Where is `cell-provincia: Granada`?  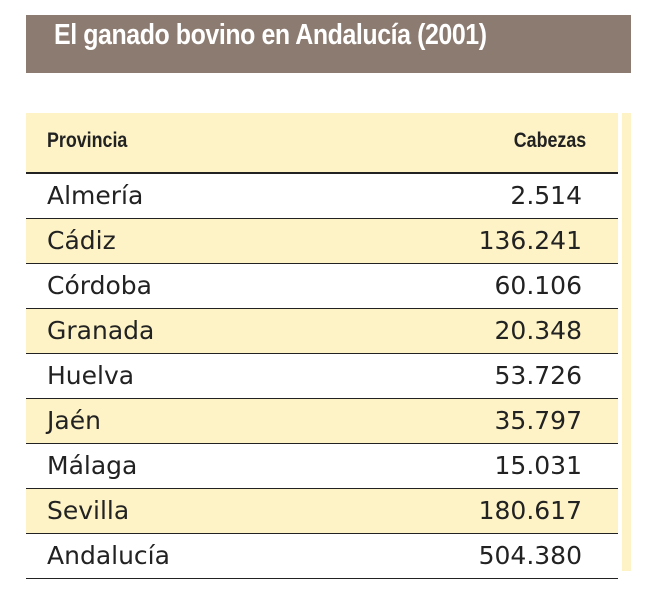
cell-provincia: Granada is located at coordinates (101, 330).